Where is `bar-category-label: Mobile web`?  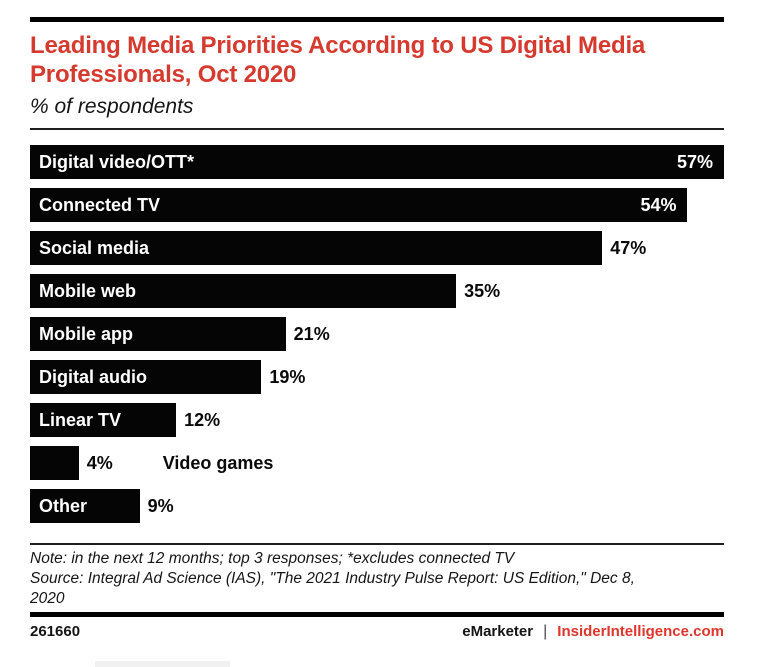 bar-category-label: Mobile web is located at coordinates (88, 290).